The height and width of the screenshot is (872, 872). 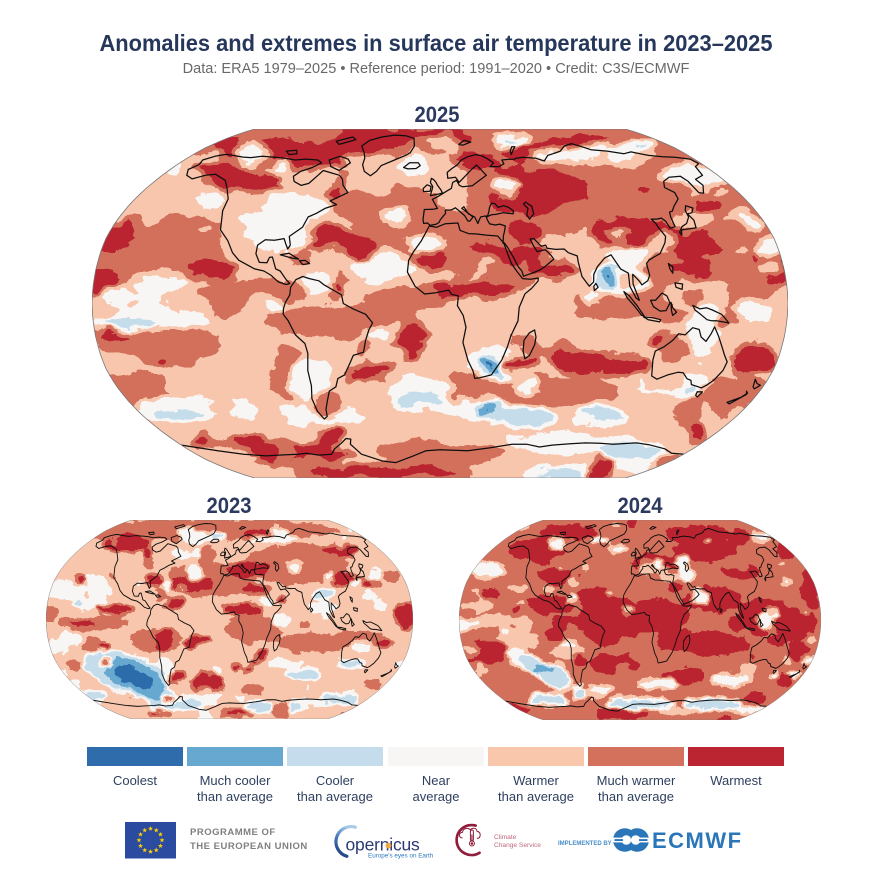 I want to click on svg-text: Change Service, so click(x=517, y=845).